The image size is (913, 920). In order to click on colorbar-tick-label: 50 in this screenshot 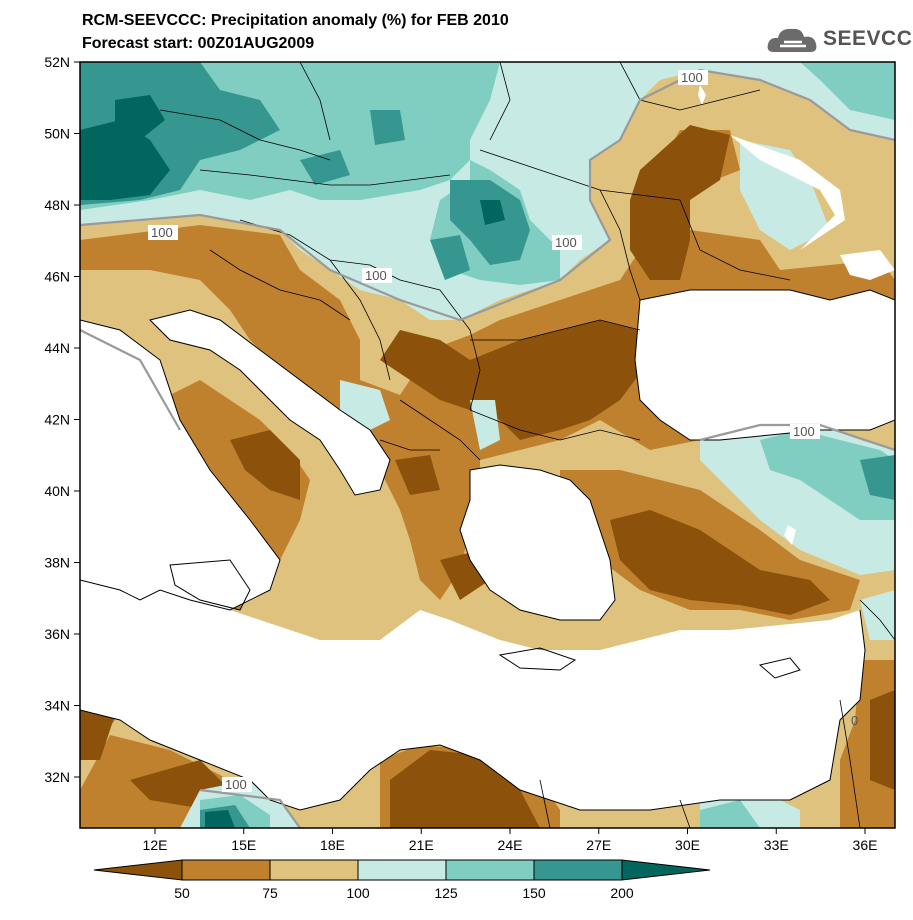, I will do `click(182, 893)`.